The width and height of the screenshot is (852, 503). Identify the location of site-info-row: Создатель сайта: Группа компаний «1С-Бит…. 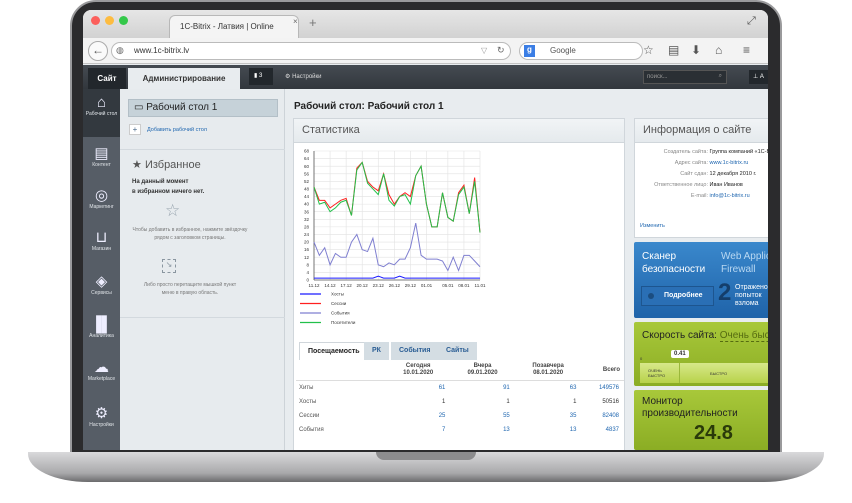
(701, 154).